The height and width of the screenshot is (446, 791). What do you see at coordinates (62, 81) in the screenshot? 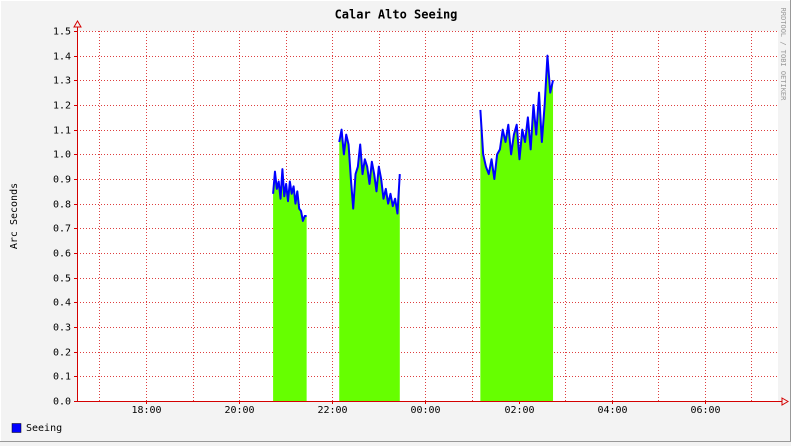
I see `y-tick-label: 1.3` at bounding box center [62, 81].